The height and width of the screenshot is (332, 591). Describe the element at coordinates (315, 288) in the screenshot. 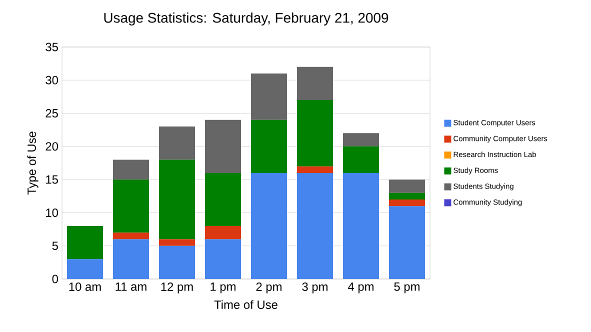

I see `x-tick-label: 3 pm` at that location.